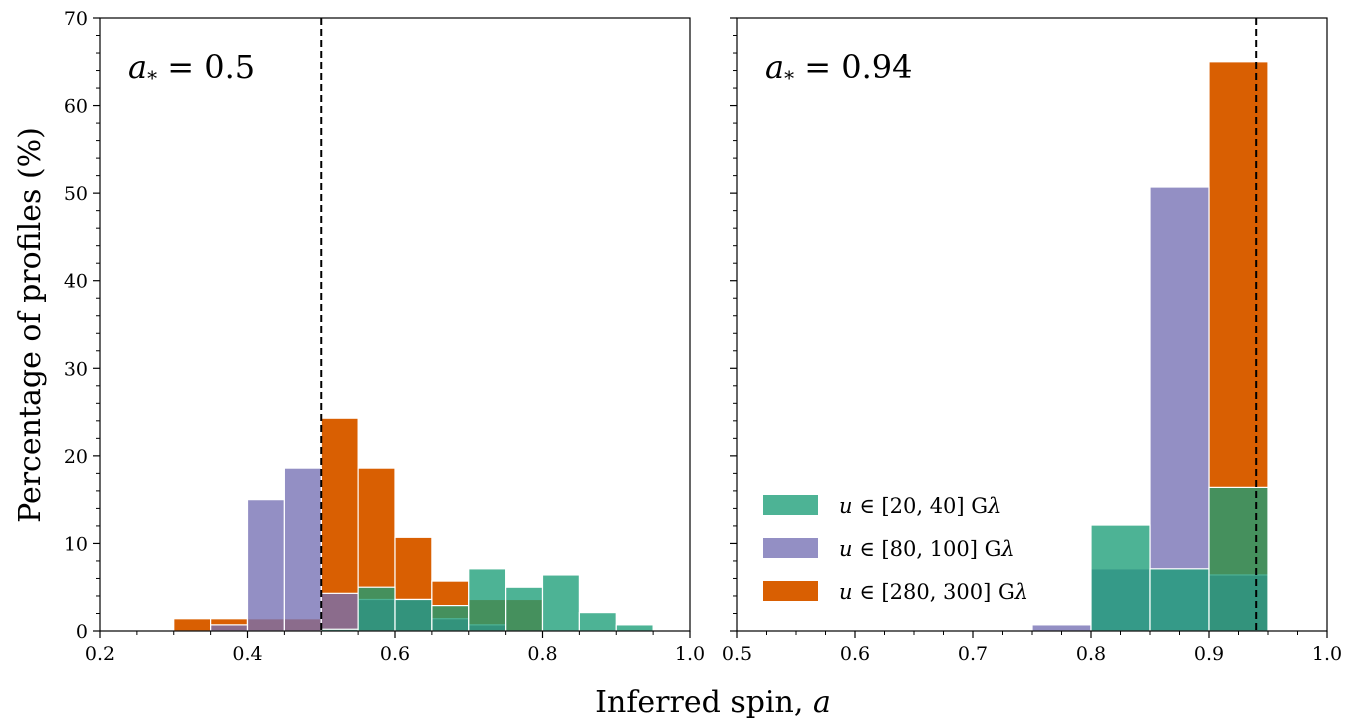 The height and width of the screenshot is (721, 1358). Describe the element at coordinates (76, 369) in the screenshot. I see `y-tick-label: 30` at that location.